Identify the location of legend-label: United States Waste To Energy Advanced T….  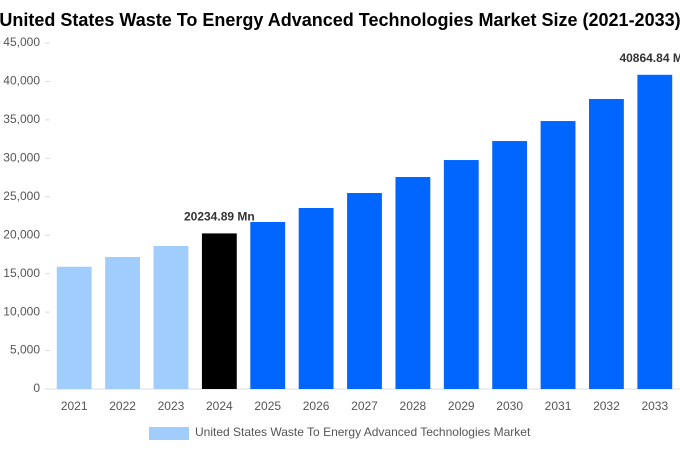
(363, 432).